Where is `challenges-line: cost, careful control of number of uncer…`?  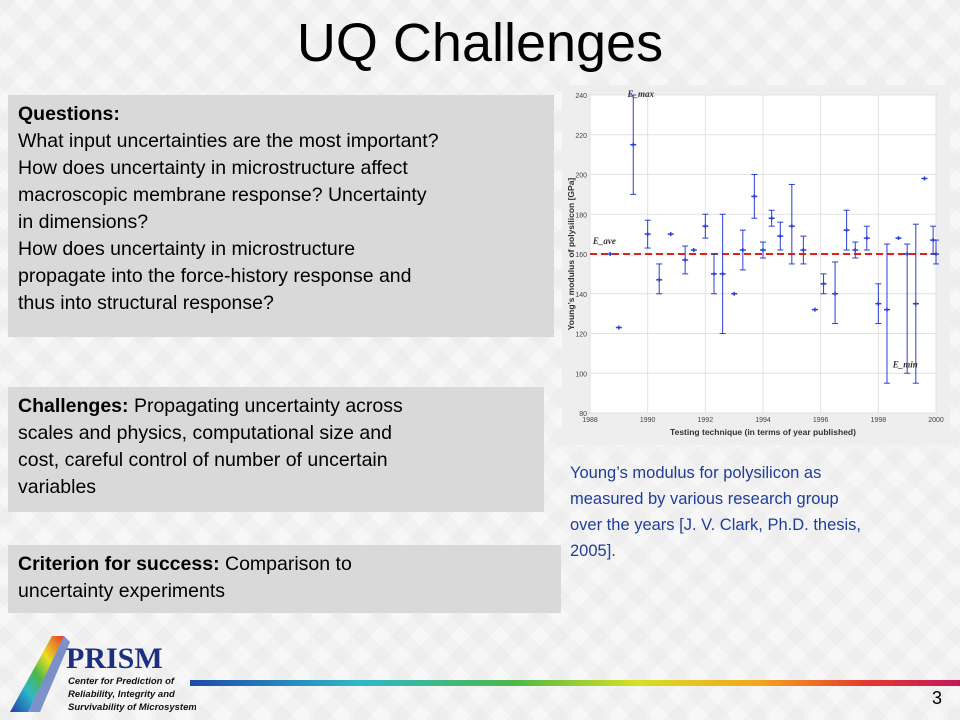
challenges-line: cost, careful control of number of uncer… is located at coordinates (203, 460).